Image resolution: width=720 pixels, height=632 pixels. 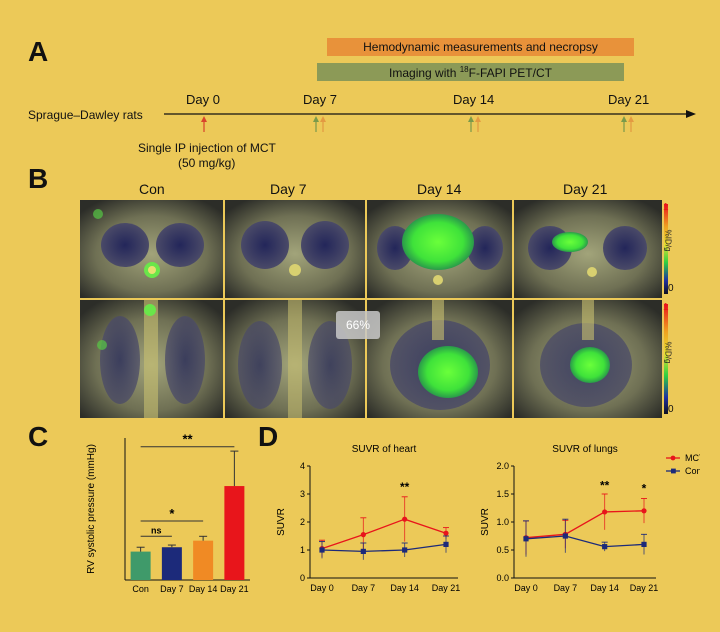 I want to click on axial-day14-image, so click(x=439, y=249).